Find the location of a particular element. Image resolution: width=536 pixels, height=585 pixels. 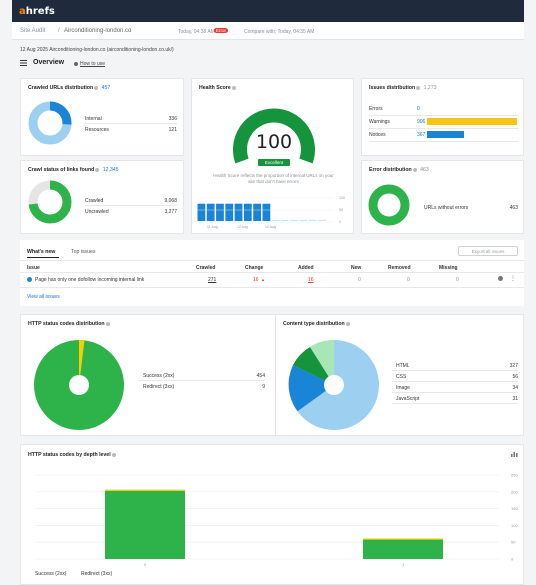

more-options-icon: ⋮ is located at coordinates (513, 279).